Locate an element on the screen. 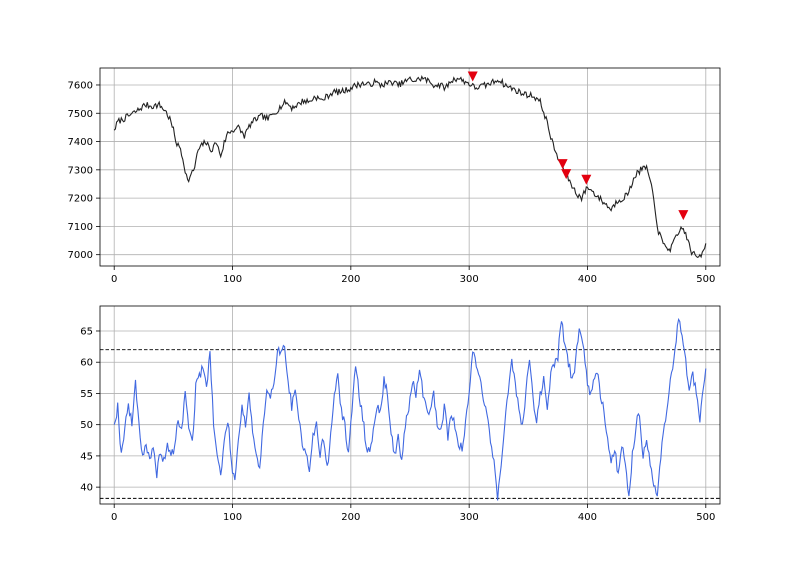  indicator-ytick-label: 60 is located at coordinates (86, 363).